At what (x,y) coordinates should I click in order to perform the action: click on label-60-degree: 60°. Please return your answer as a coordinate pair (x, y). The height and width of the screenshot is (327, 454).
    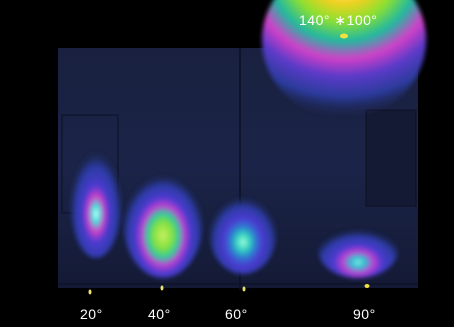
    Looking at the image, I should click on (236, 314).